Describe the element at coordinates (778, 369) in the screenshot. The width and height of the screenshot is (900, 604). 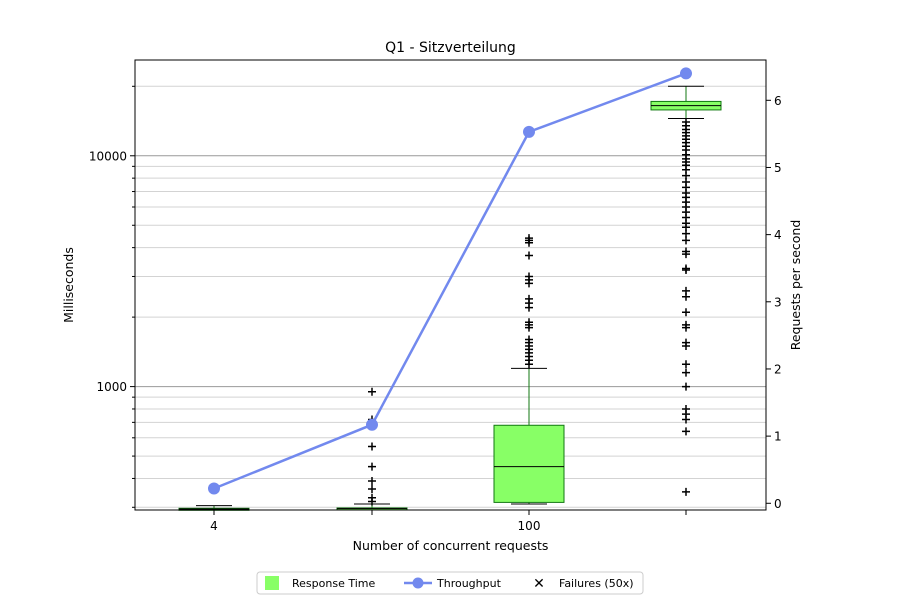
I see `y2-tick-label: 2` at that location.